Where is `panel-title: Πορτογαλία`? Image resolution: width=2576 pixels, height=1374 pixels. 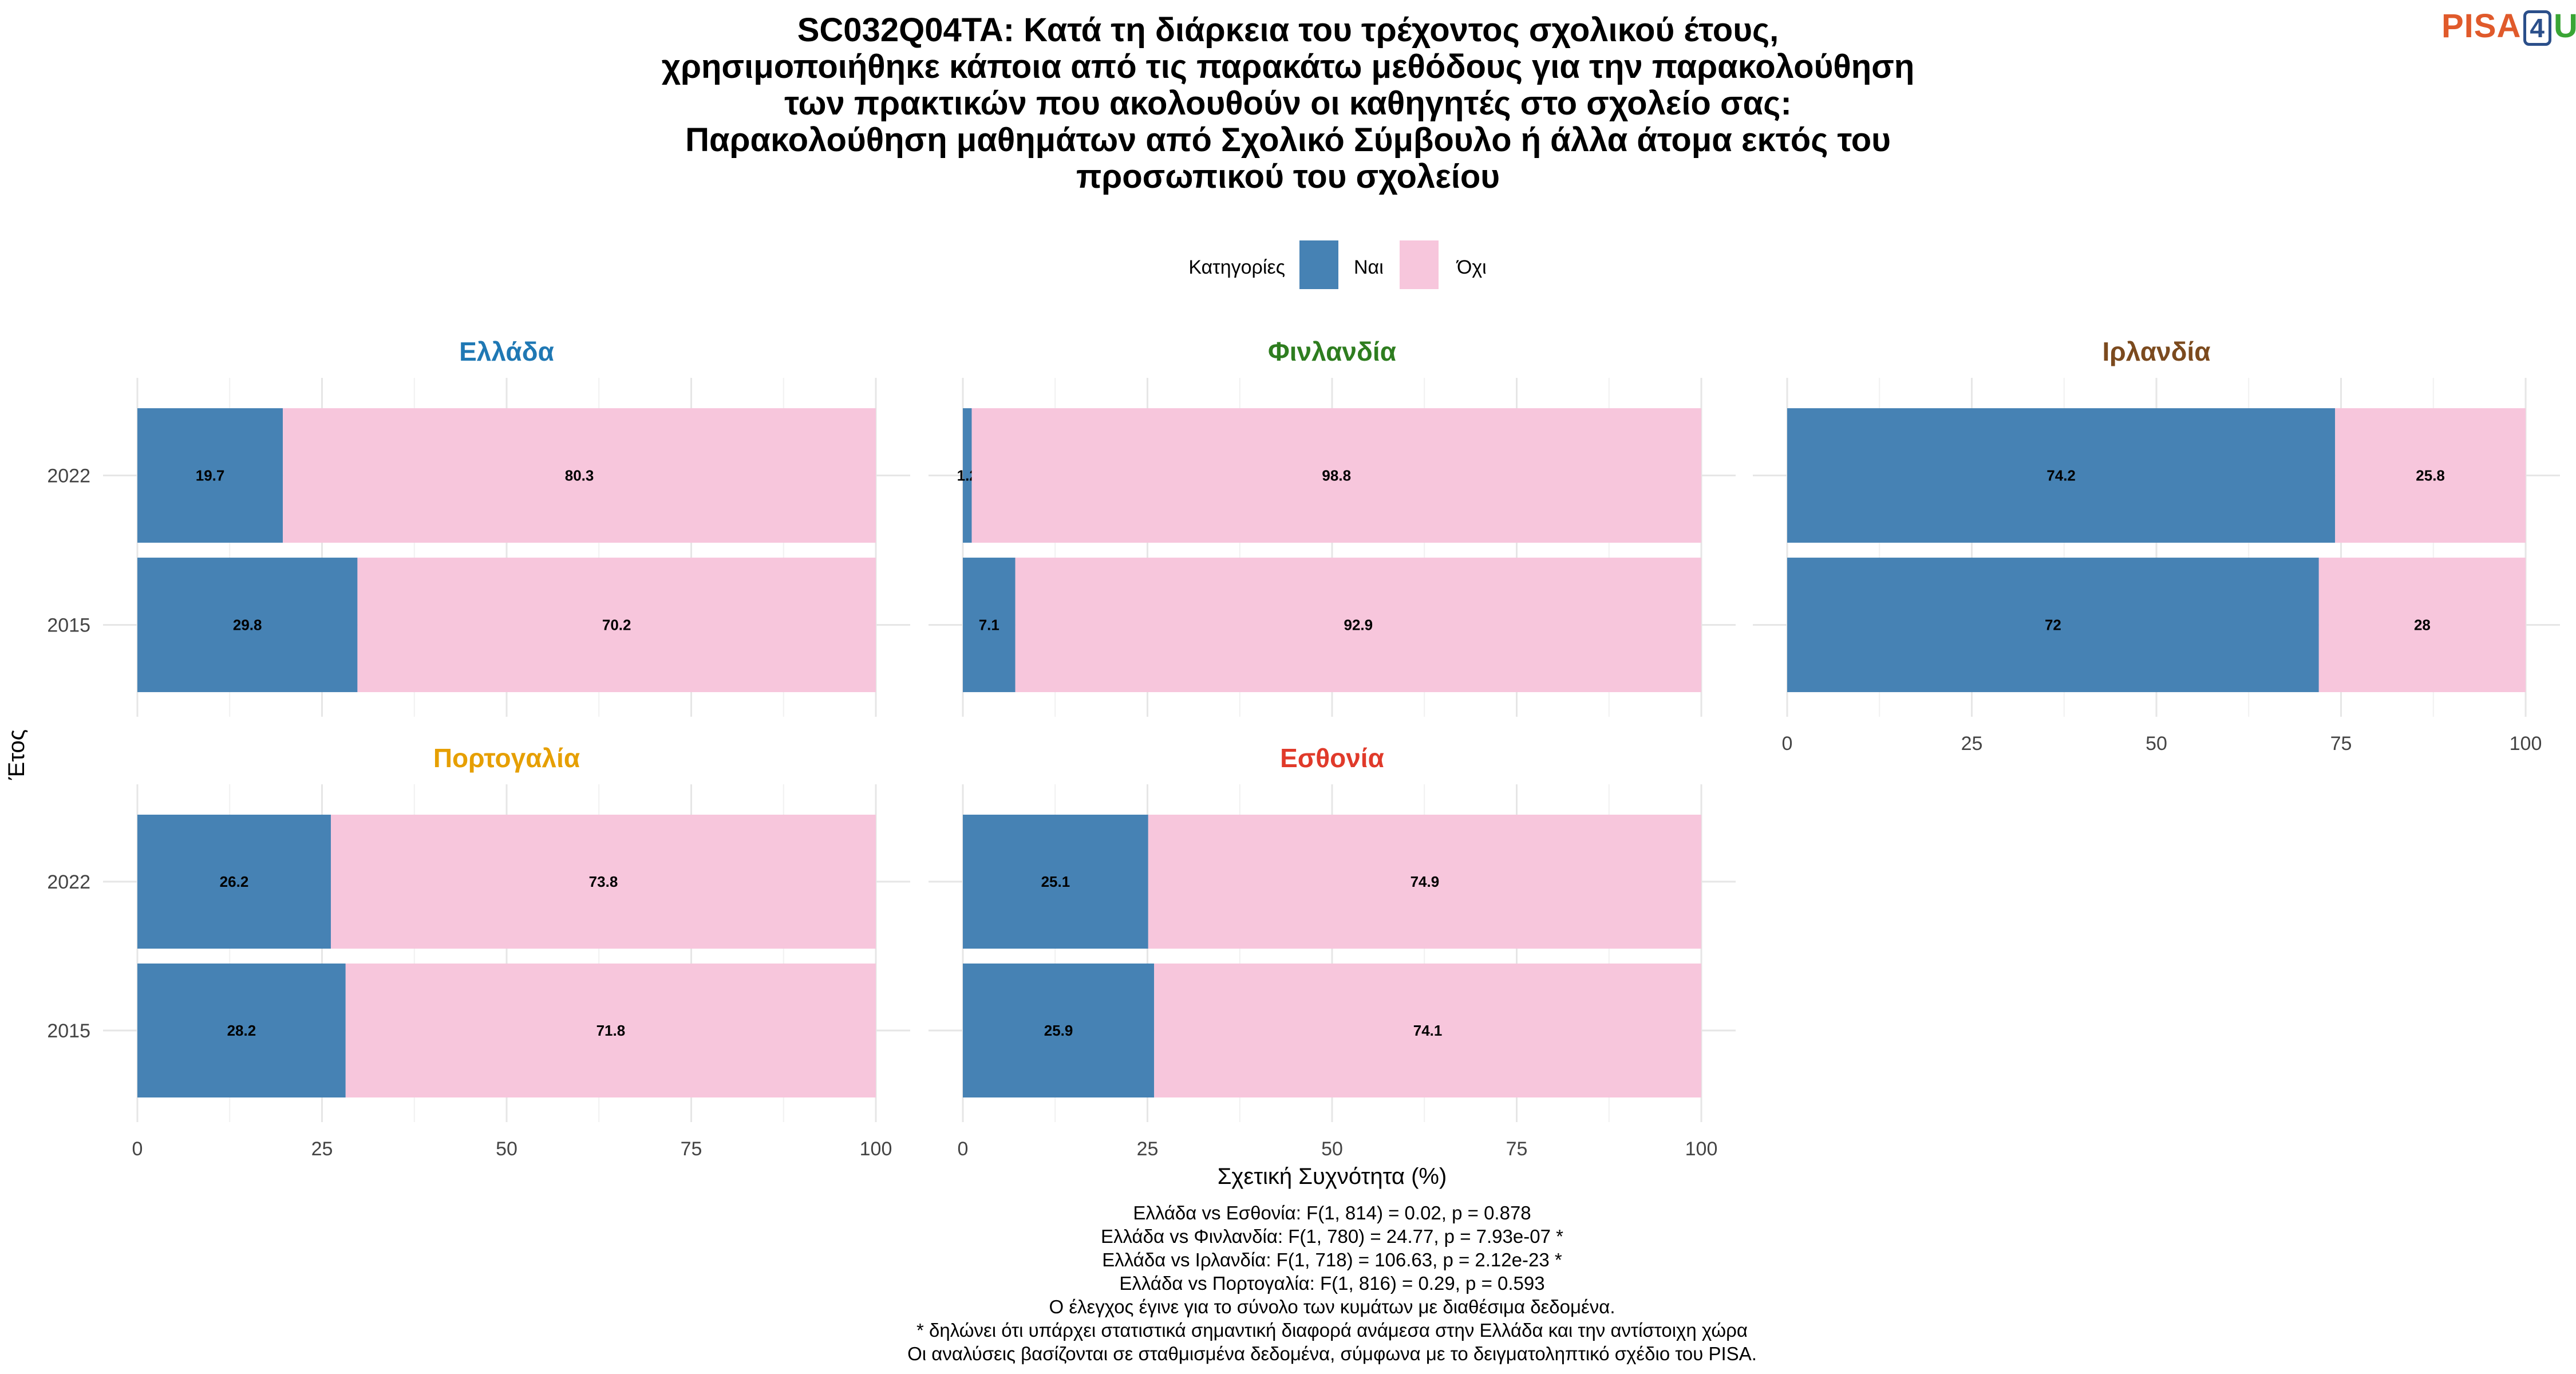 panel-title: Πορτογαλία is located at coordinates (506, 758).